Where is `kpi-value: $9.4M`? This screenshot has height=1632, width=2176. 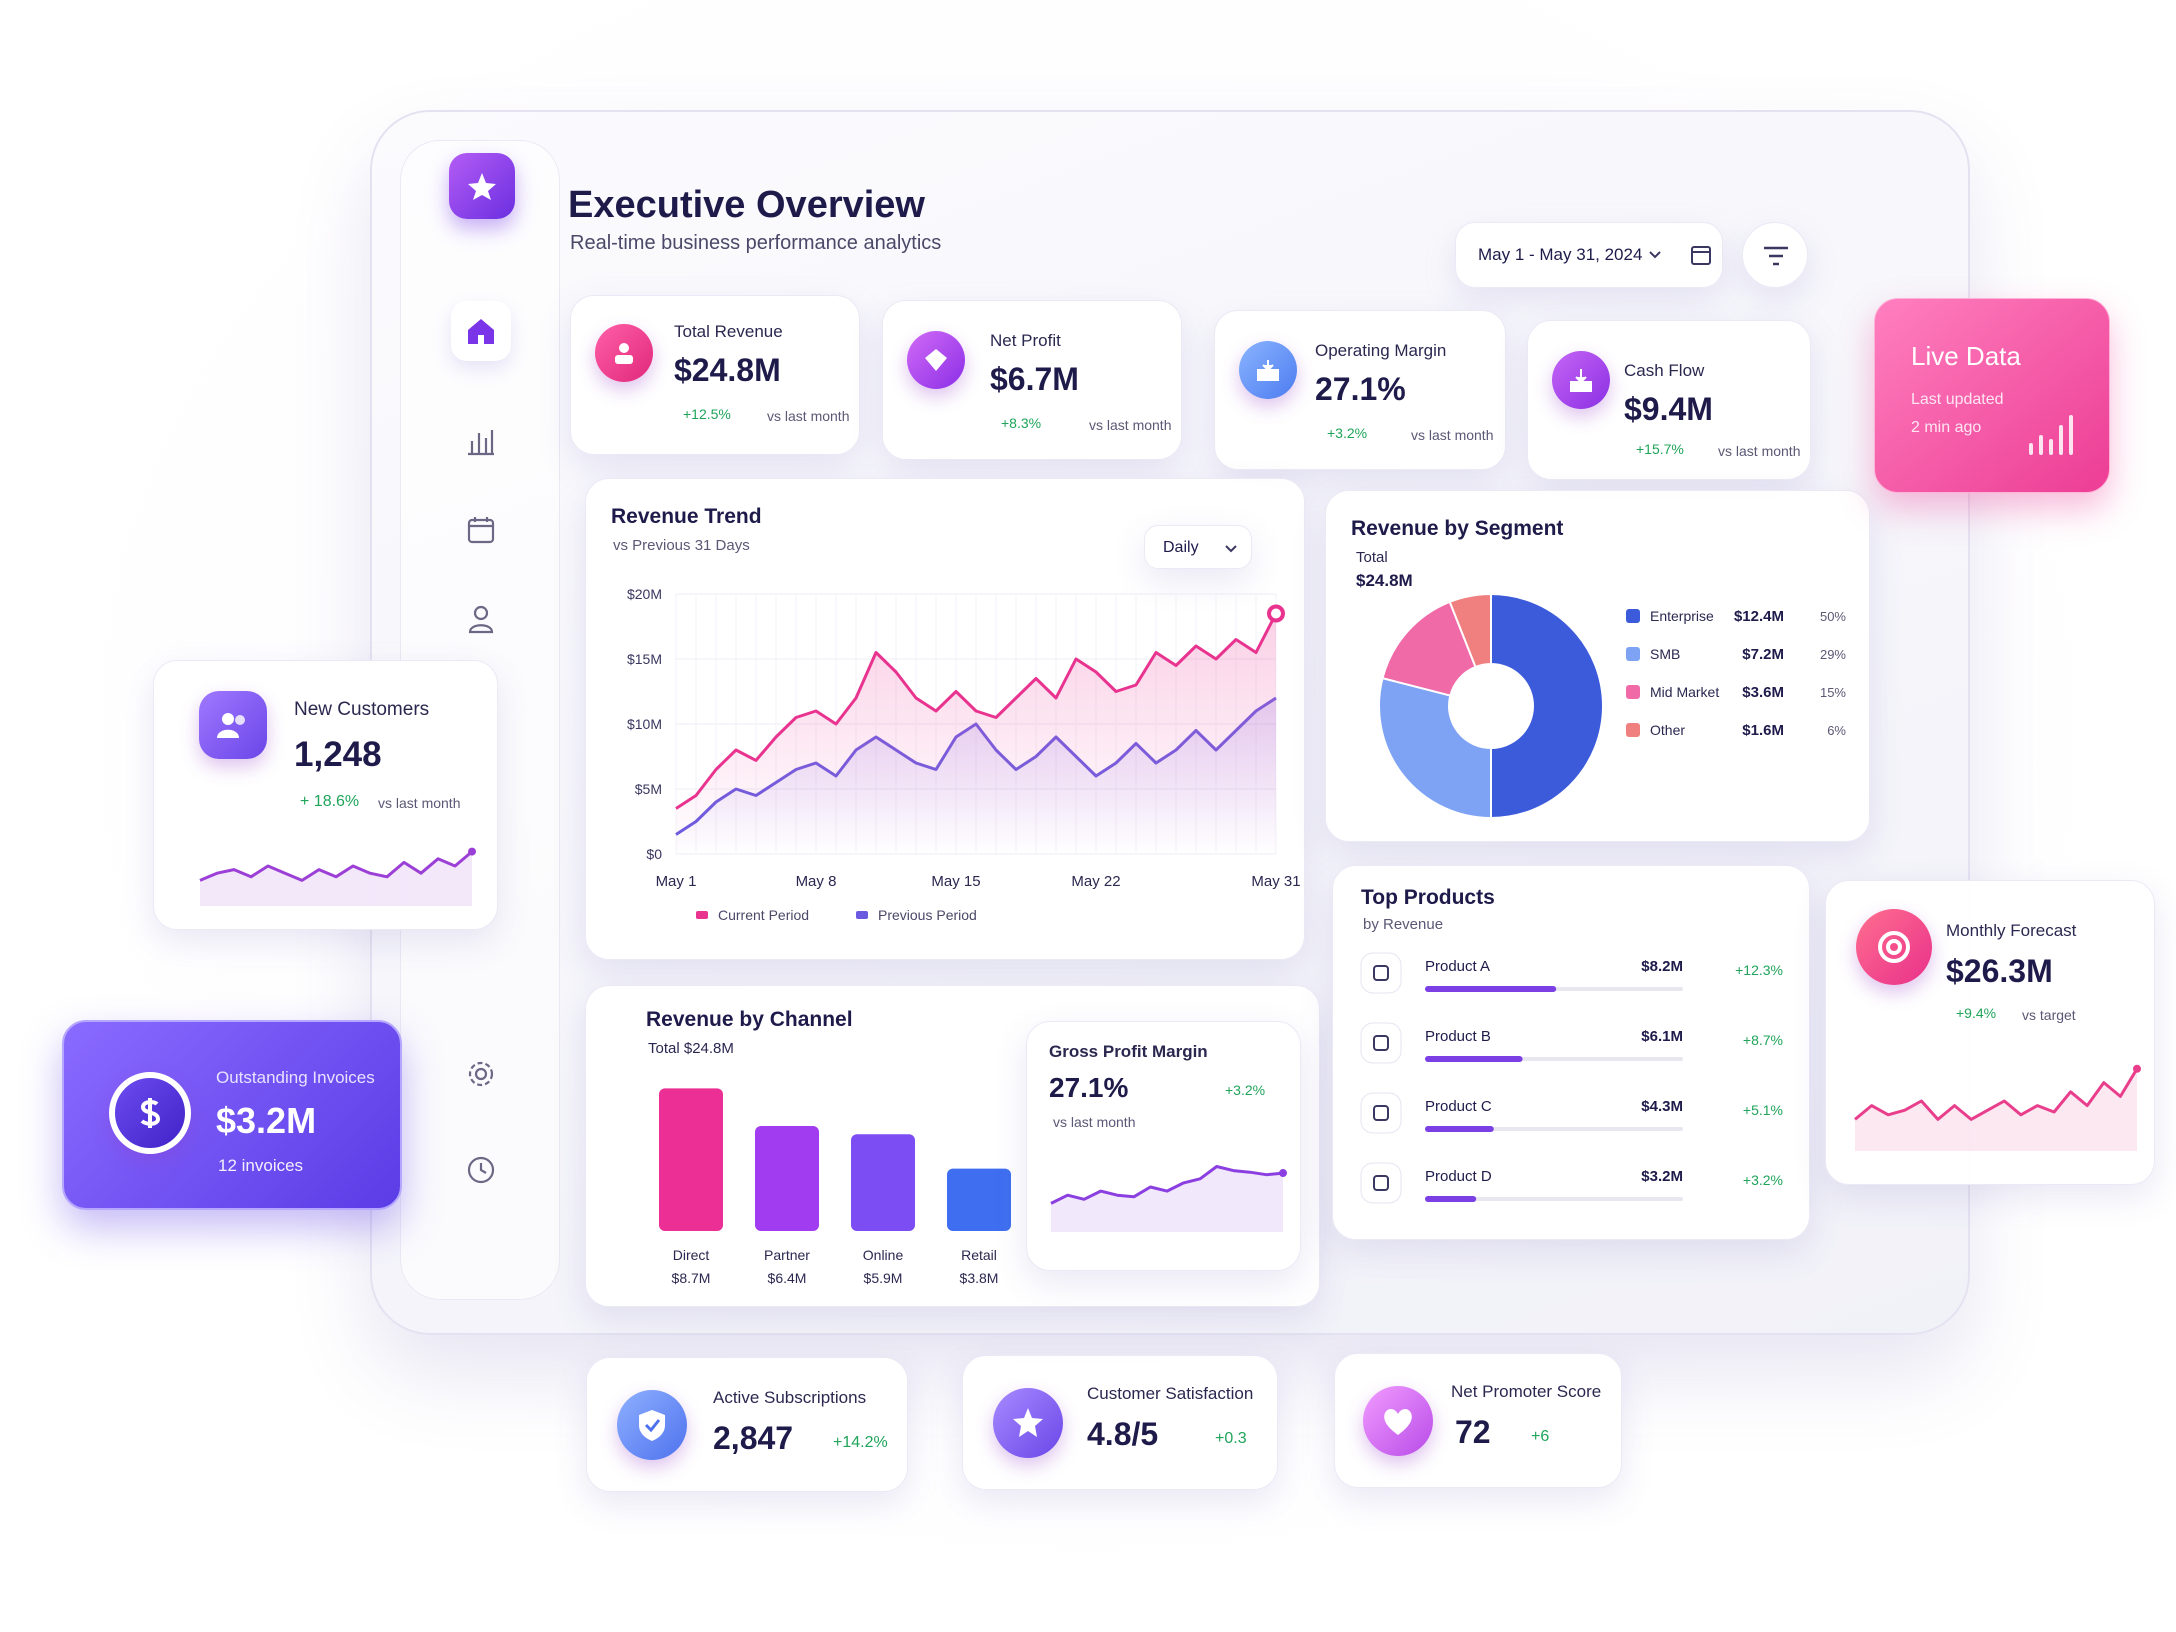 kpi-value: $9.4M is located at coordinates (1668, 409).